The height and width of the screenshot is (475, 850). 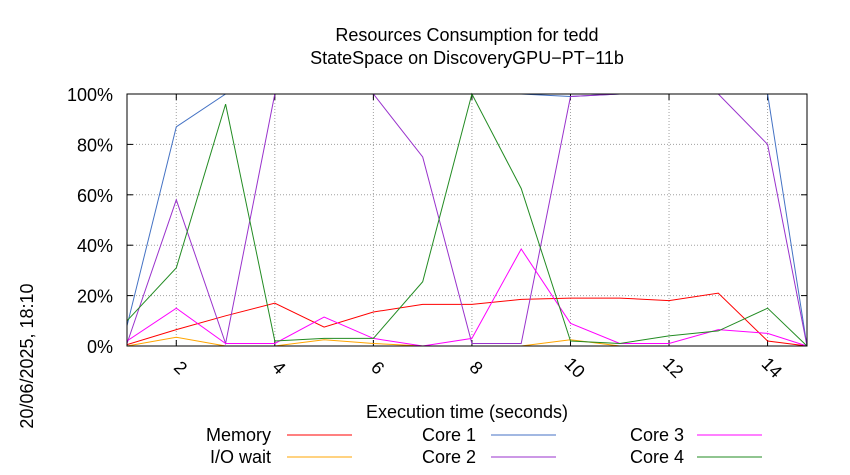 I want to click on y-tick-label: 0%, so click(x=100, y=347).